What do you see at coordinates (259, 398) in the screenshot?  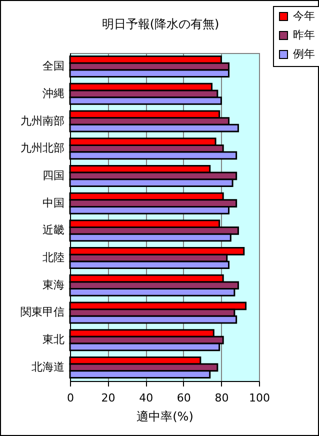 I see `x-tick-label: 100` at bounding box center [259, 398].